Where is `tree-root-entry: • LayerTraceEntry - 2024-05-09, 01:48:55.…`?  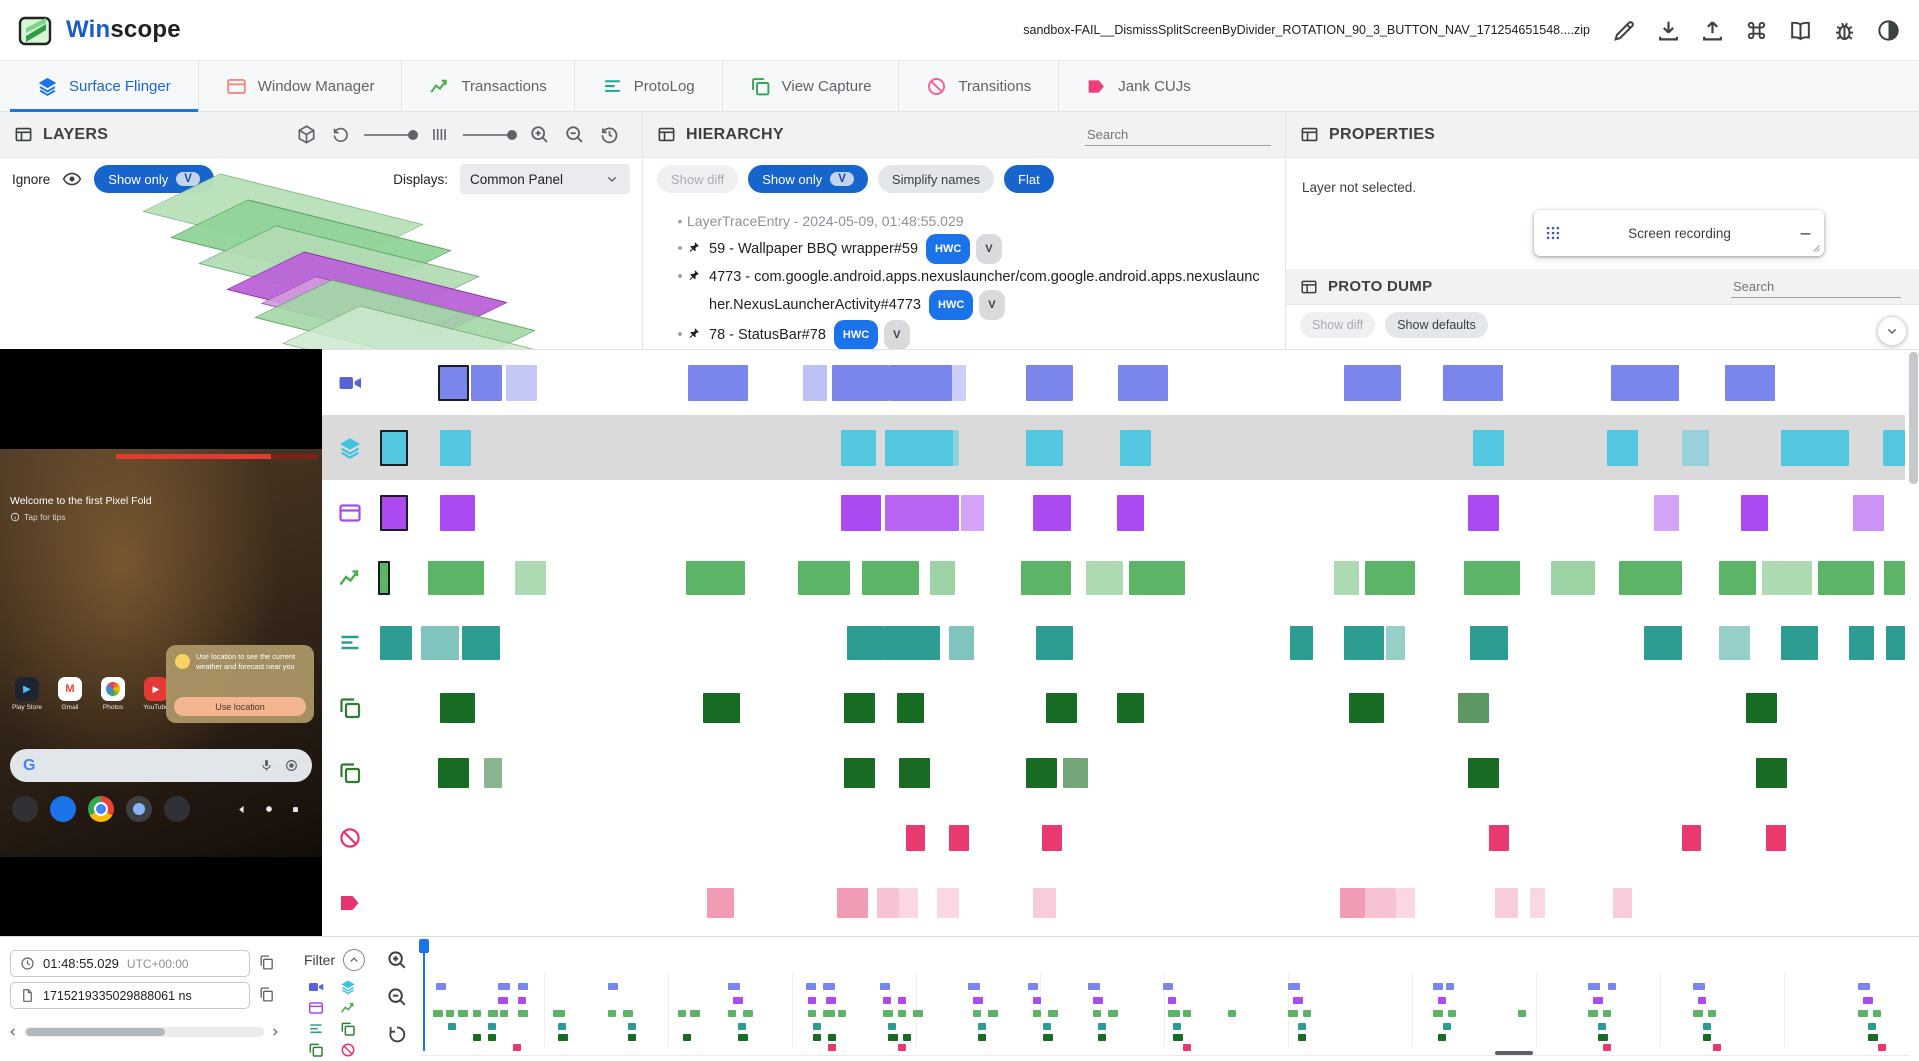
tree-root-entry: • LayerTraceEntry - 2024-05-09, 01:48:55.… is located at coordinates (970, 221).